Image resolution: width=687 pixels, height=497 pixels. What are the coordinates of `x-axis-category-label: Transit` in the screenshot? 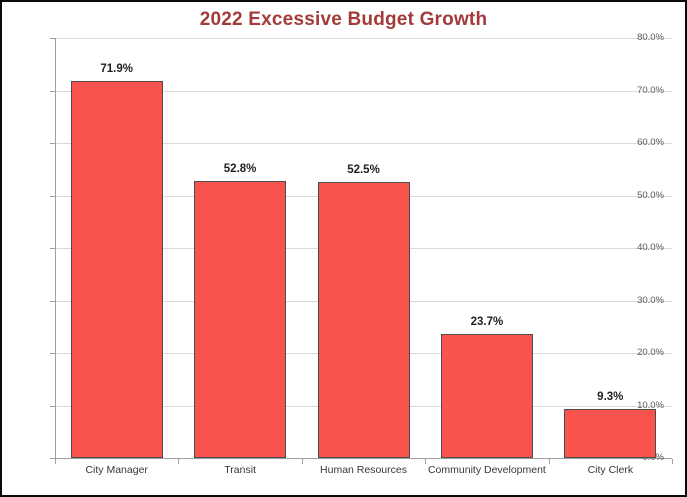 It's located at (240, 470).